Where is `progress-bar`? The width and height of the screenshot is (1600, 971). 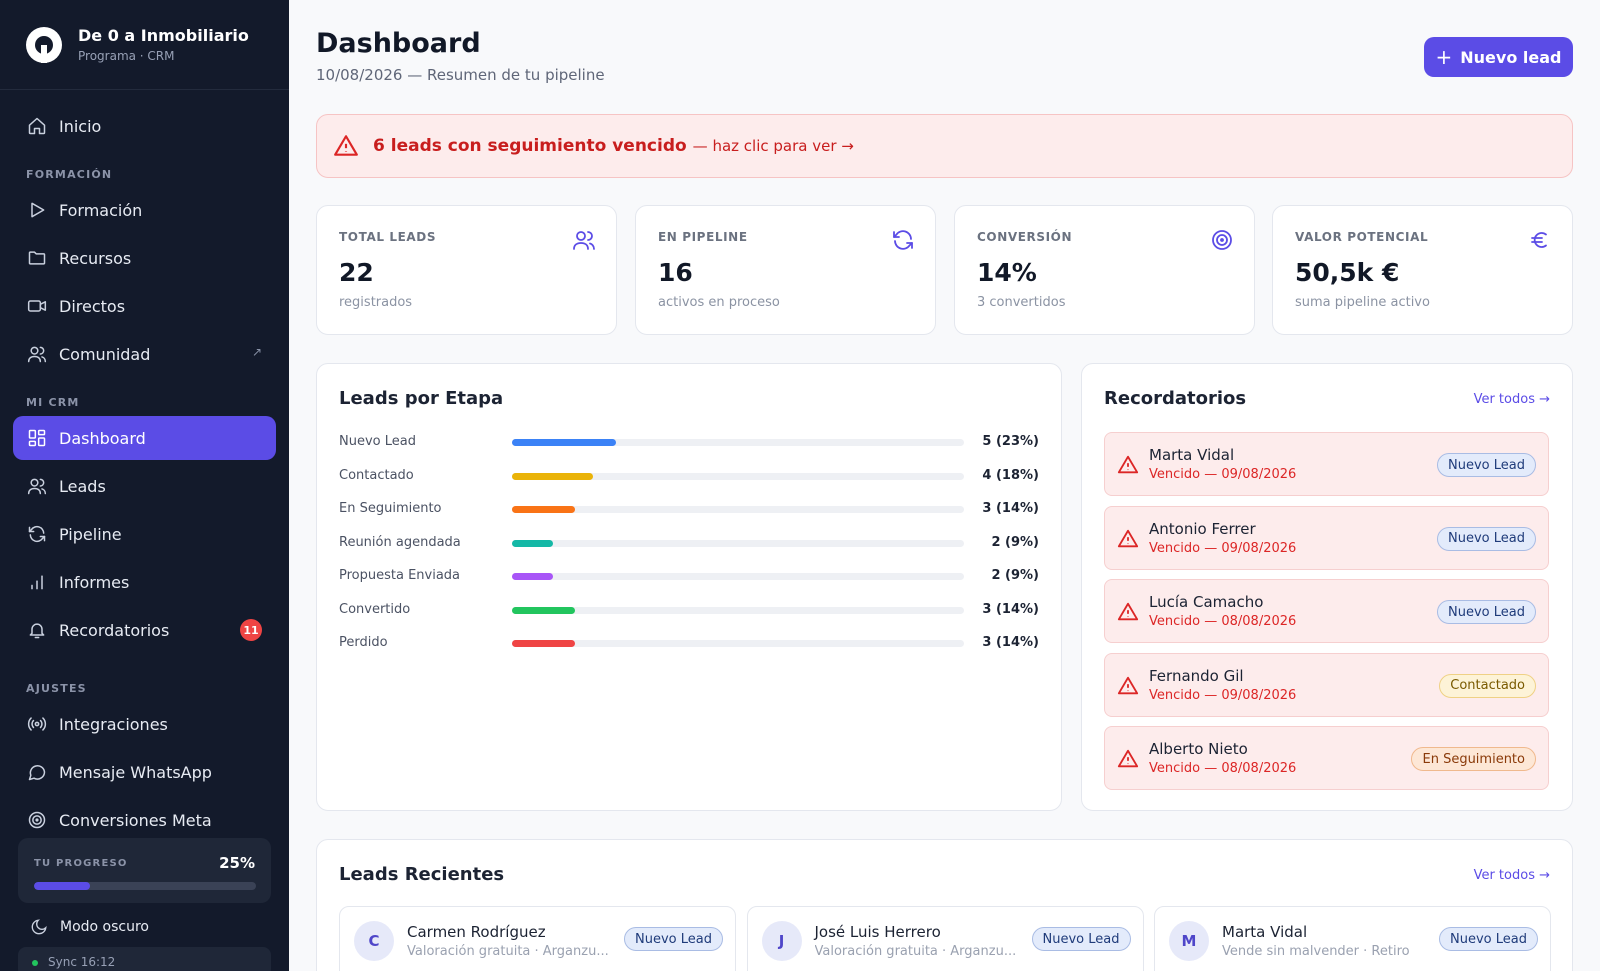 progress-bar is located at coordinates (145, 886).